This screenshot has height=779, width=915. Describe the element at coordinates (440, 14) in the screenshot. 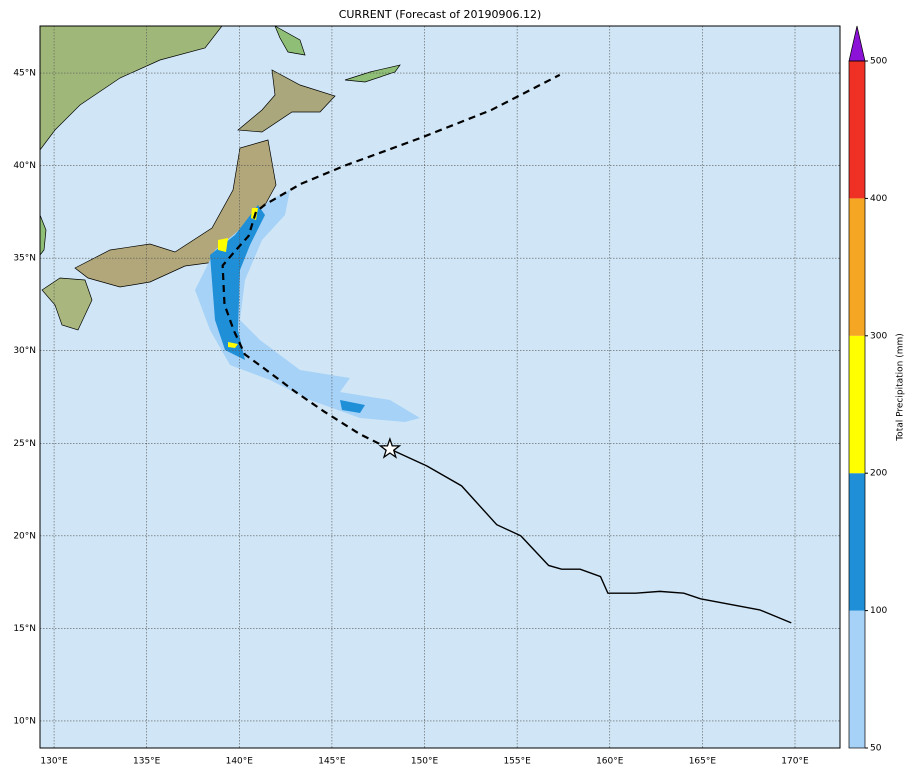

I see `map-title: CURRENT (Forecast of 20190906.12)` at that location.